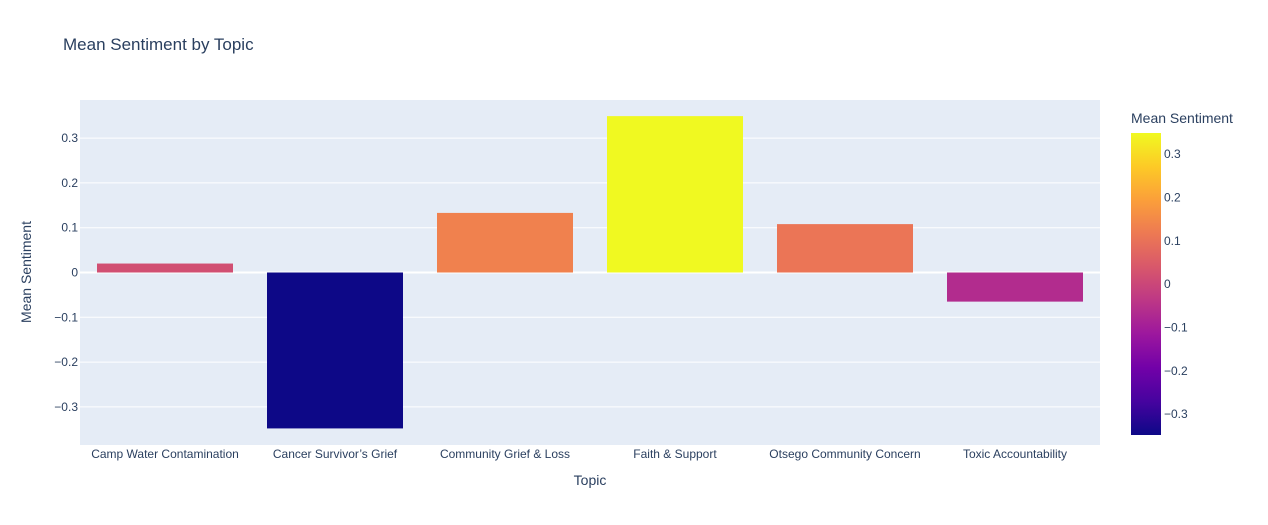 Image resolution: width=1268 pixels, height=525 pixels. I want to click on y-tick-label: 0.2, so click(69, 183).